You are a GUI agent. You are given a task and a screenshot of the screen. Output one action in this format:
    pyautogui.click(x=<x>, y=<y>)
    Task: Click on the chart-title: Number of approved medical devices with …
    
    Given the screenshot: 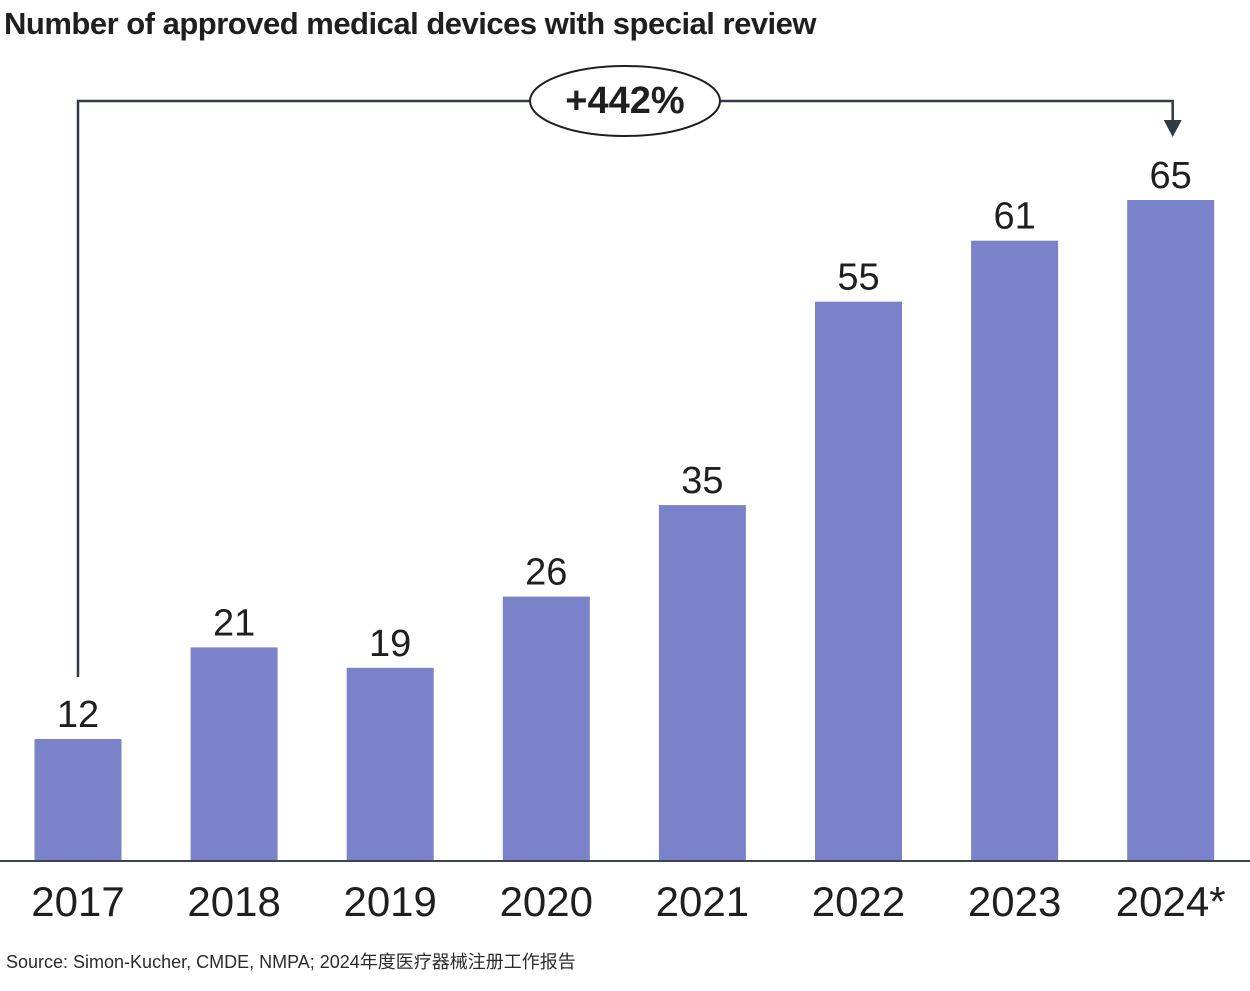 What is the action you would take?
    pyautogui.click(x=410, y=23)
    